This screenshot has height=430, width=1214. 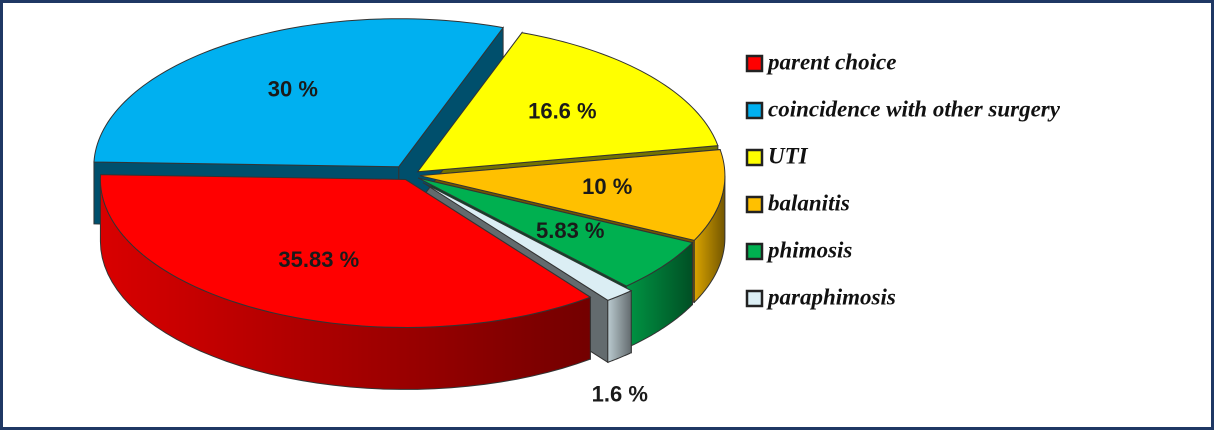 I want to click on data-label: 16.6 %, so click(x=562, y=111).